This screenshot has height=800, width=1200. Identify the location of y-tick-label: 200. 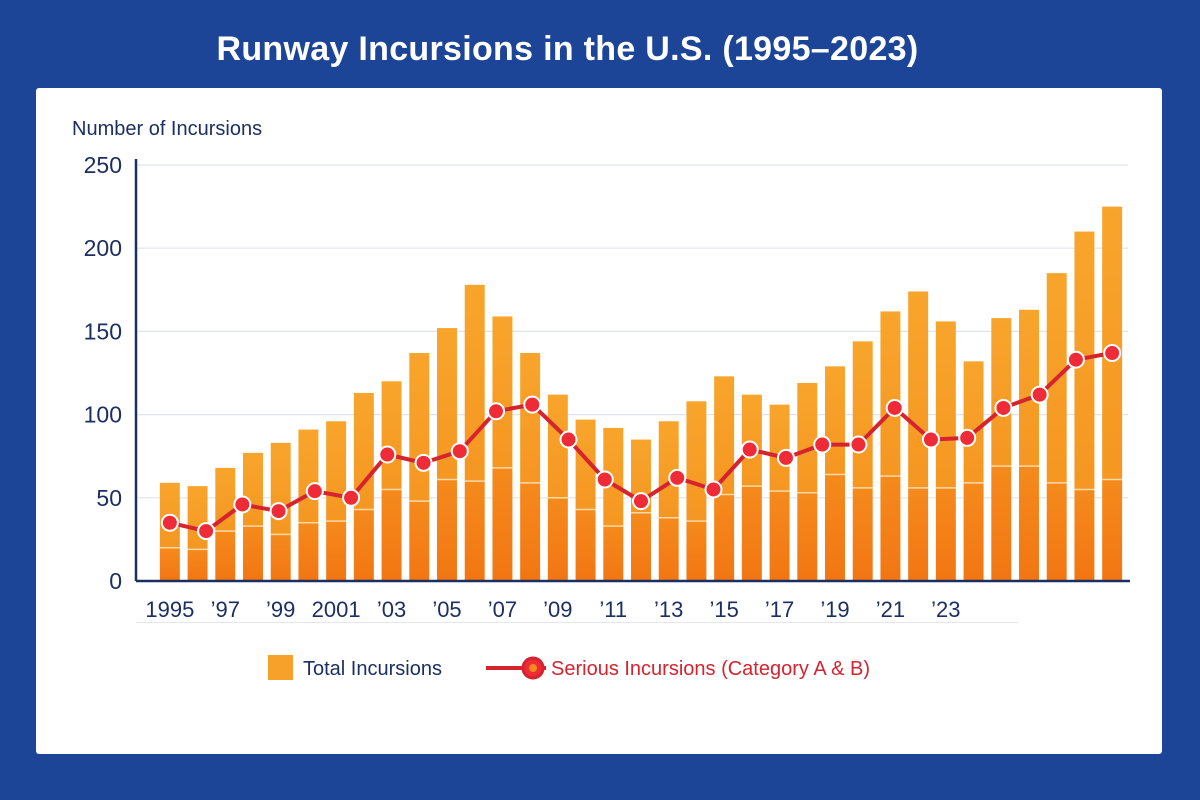
(103, 248).